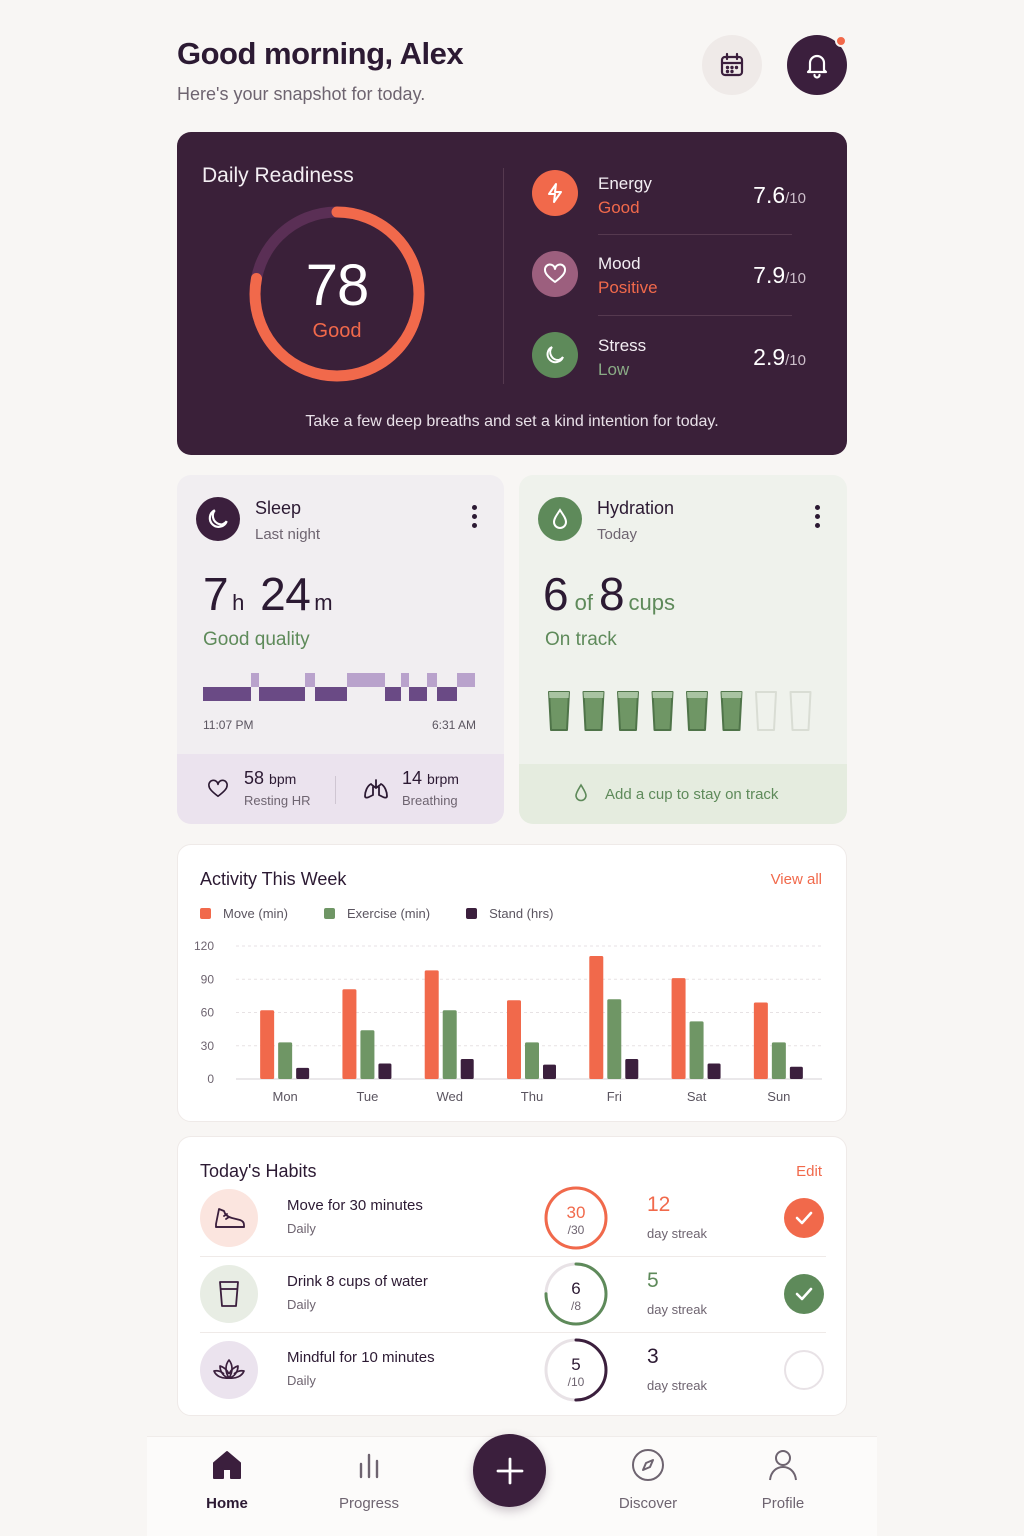  I want to click on y-tick-label: 120, so click(204, 946).